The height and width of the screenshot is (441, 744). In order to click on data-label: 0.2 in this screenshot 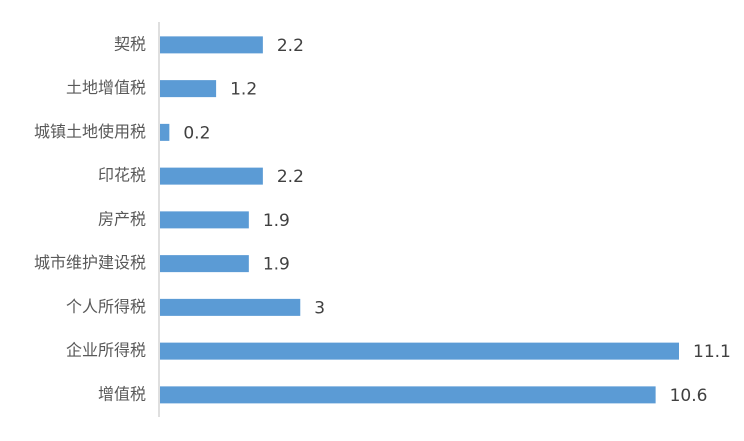, I will do `click(196, 133)`.